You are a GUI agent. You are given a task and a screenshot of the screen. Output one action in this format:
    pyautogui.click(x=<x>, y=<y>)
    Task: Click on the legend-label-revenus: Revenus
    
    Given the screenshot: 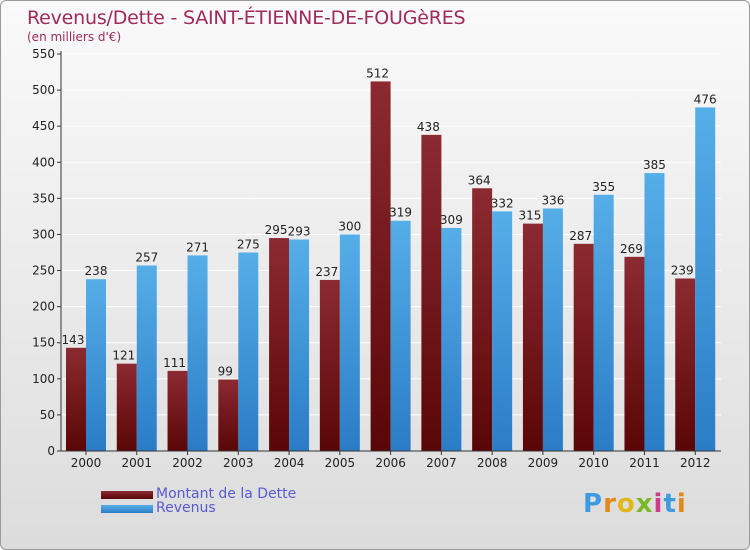 What is the action you would take?
    pyautogui.click(x=186, y=508)
    